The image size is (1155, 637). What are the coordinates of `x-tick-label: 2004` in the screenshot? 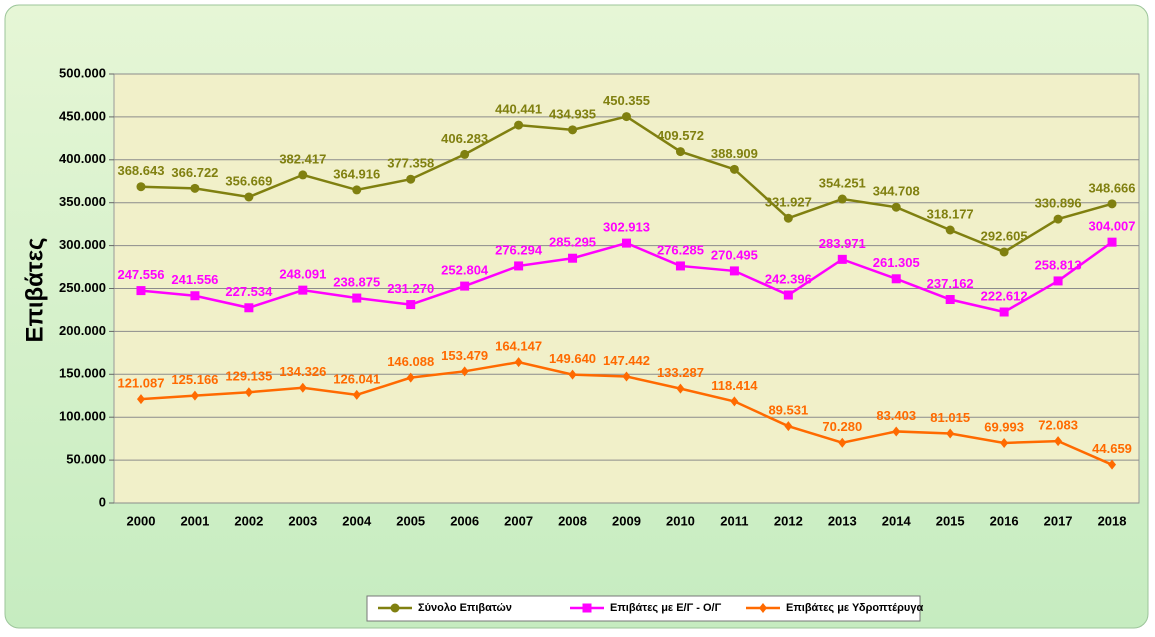 It's located at (357, 520).